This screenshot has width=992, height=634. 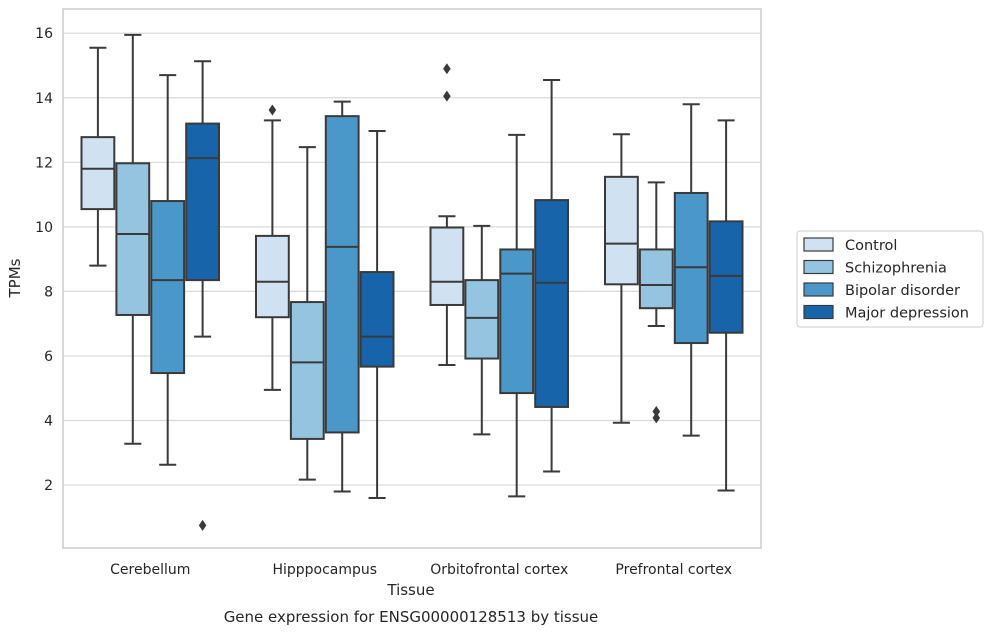 What do you see at coordinates (48, 357) in the screenshot?
I see `y-tick-label: 6` at bounding box center [48, 357].